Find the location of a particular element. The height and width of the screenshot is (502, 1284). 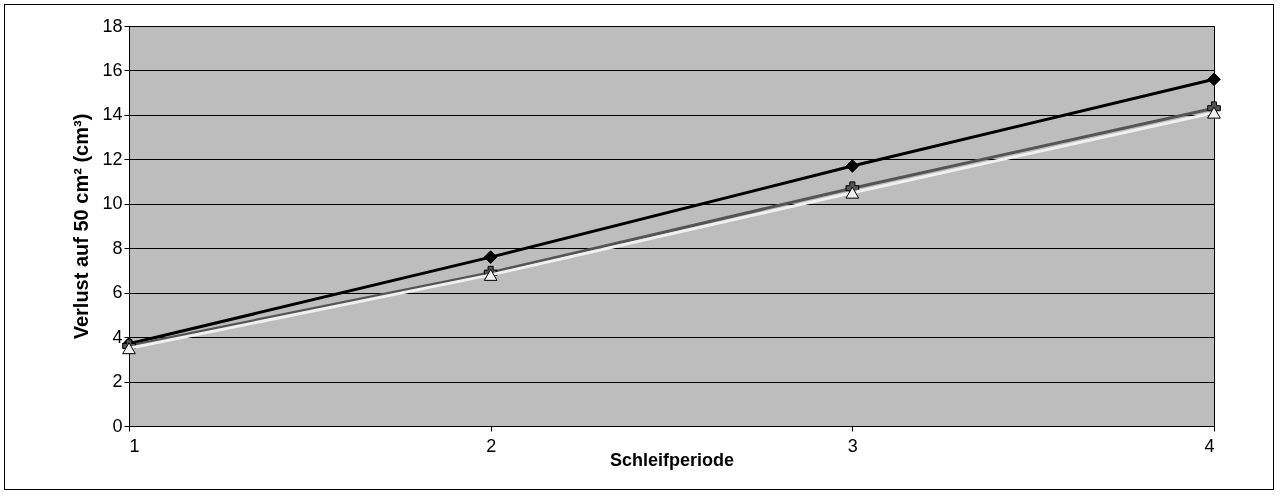

x-axis-title: Schleifperiode is located at coordinates (672, 459).